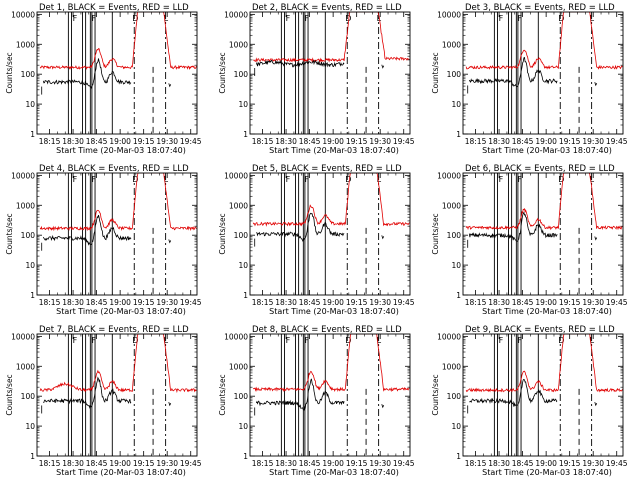 The height and width of the screenshot is (480, 640). I want to click on panel-title: Det 3, BLACK = Events, RED = LLD, so click(540, 8).